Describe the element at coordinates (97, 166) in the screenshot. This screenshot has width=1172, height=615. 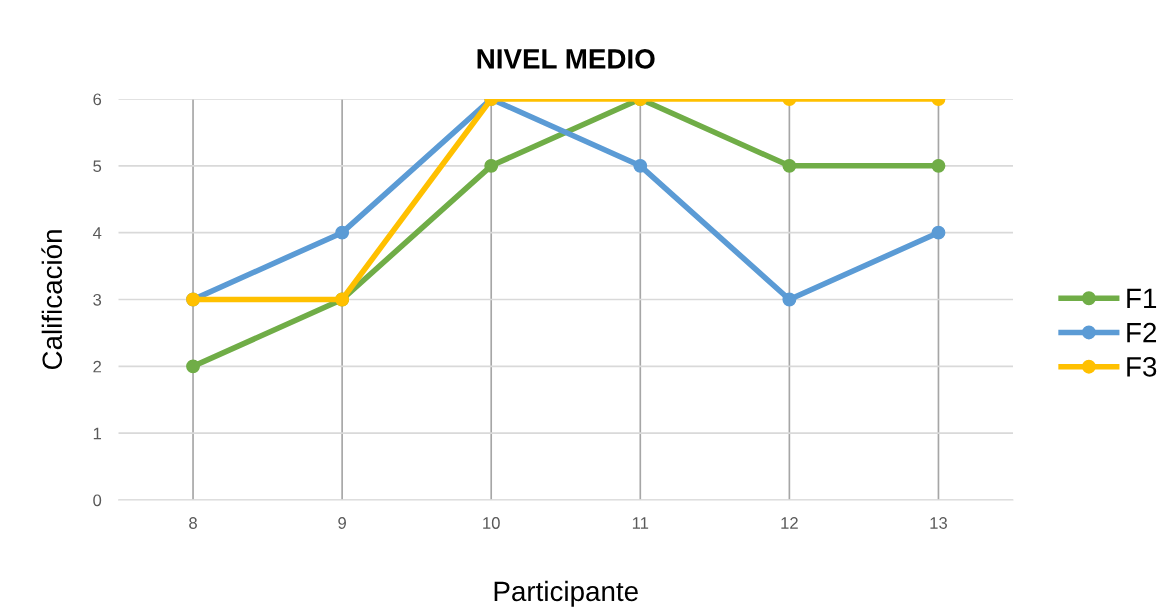
I see `y-tick-label: 5` at that location.